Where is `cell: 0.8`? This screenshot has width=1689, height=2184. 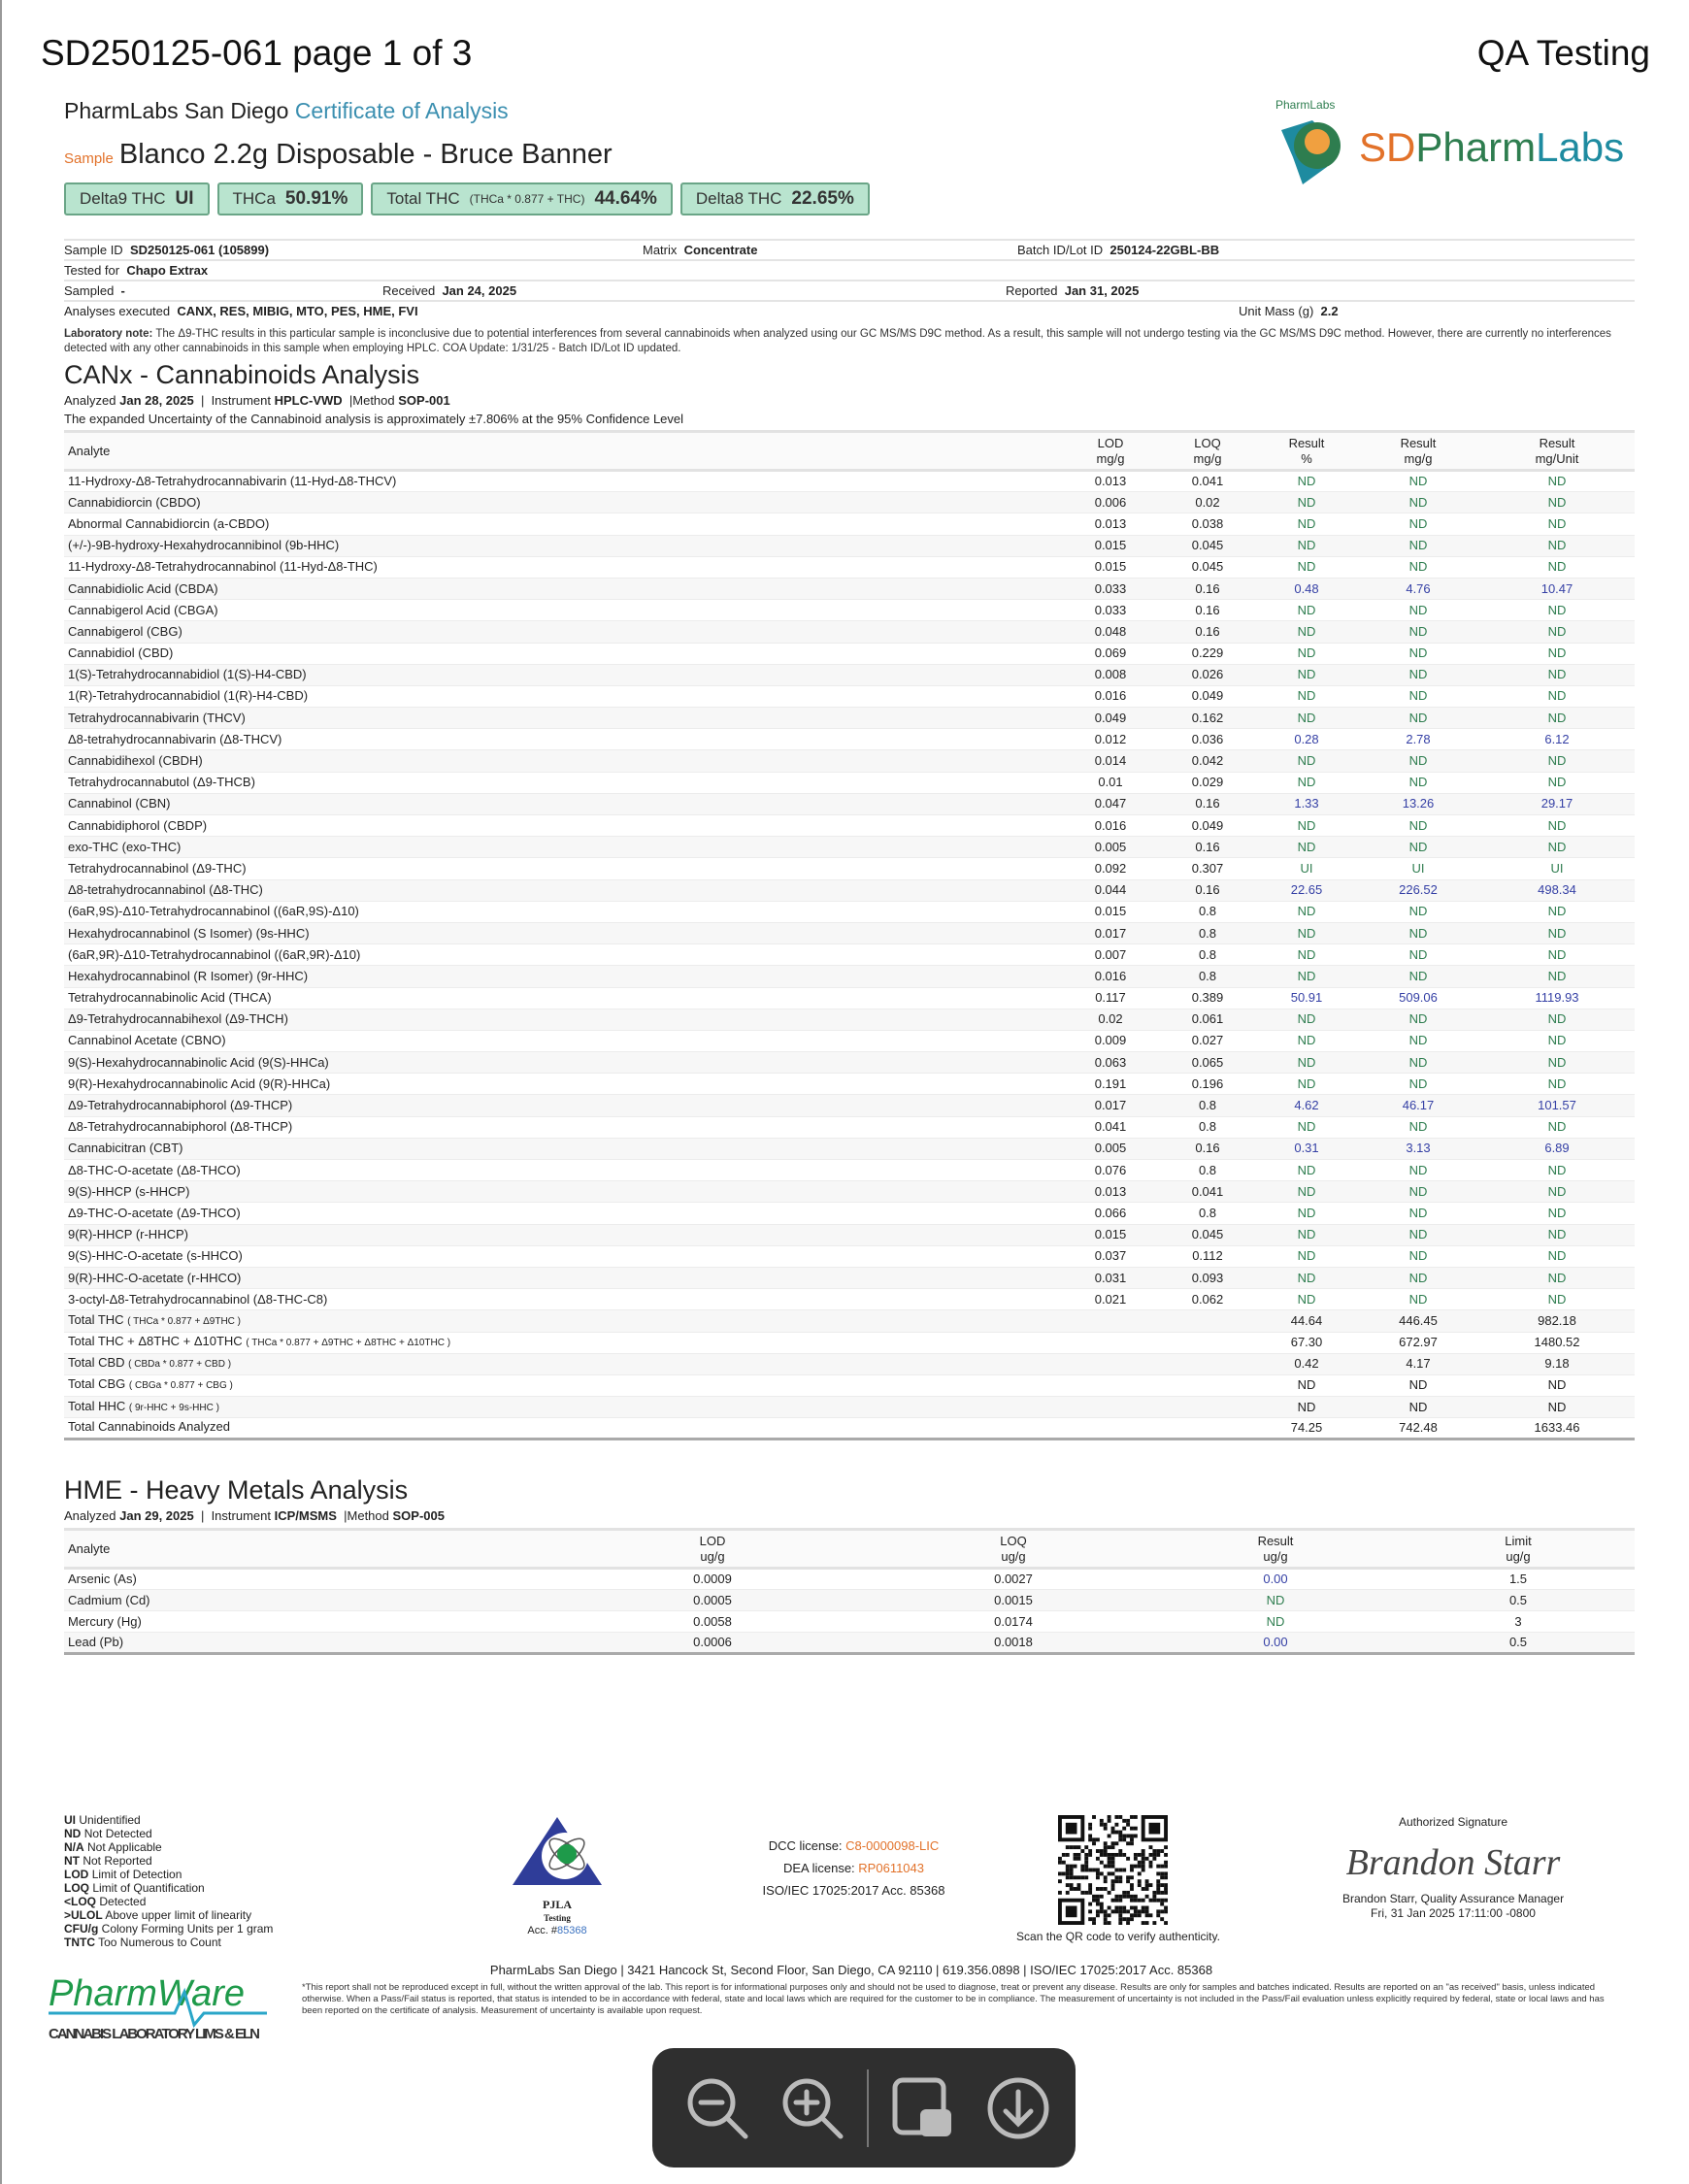
cell: 0.8 is located at coordinates (1208, 1170).